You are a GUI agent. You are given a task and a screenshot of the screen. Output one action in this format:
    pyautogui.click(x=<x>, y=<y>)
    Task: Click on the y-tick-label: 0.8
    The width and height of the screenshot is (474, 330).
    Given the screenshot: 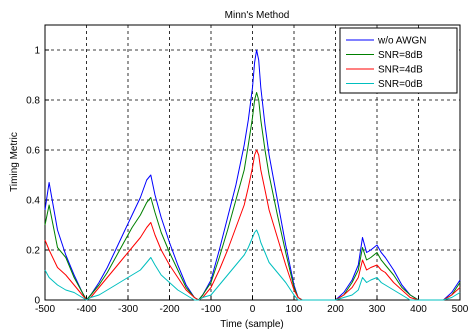 What is the action you would take?
    pyautogui.click(x=33, y=101)
    